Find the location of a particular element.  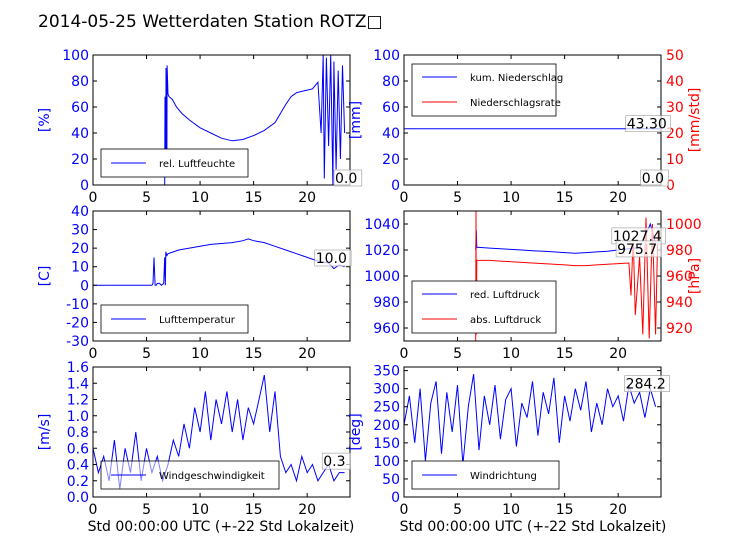

y2-tick-label: 0 is located at coordinates (670, 186).